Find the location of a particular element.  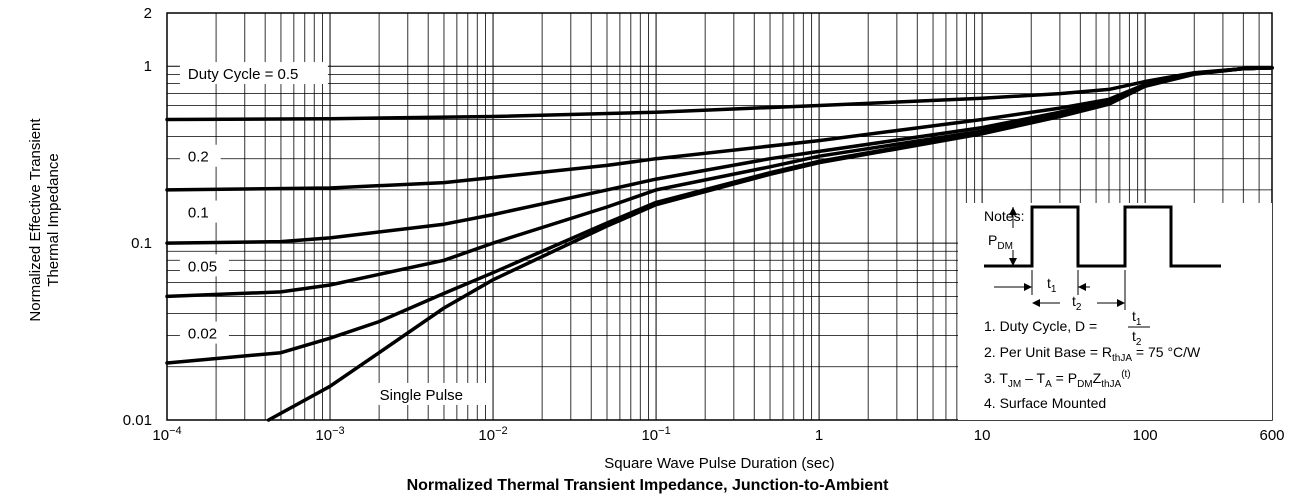

series-label: Single Pulse is located at coordinates (421, 395).